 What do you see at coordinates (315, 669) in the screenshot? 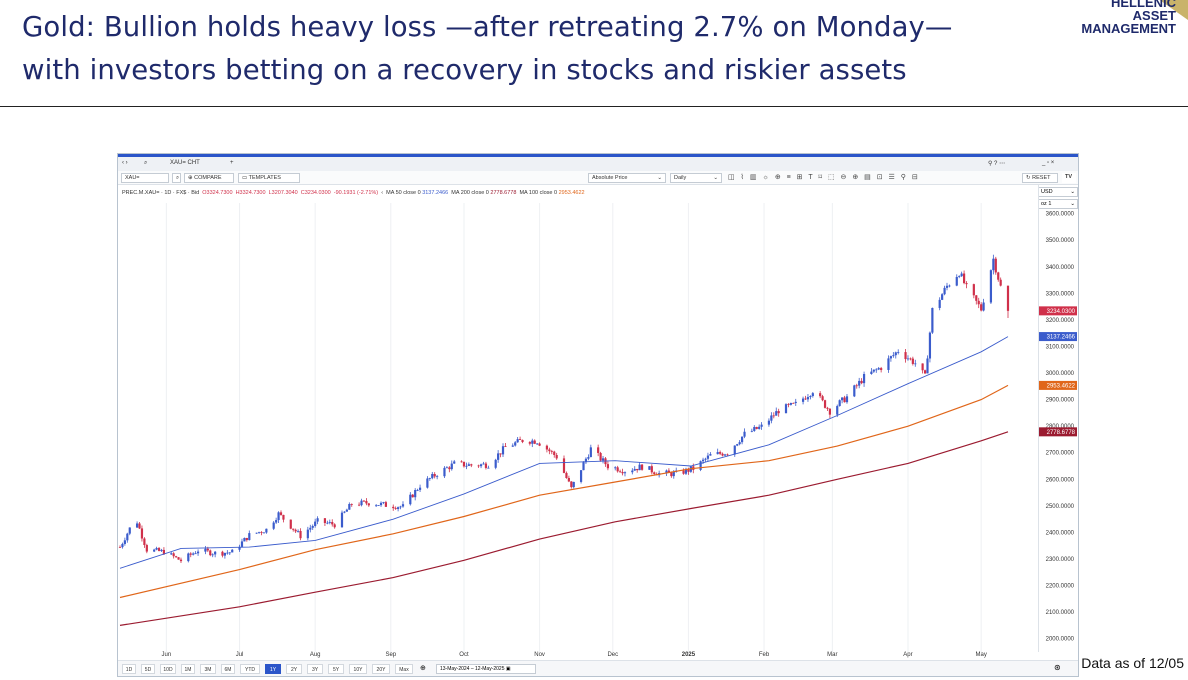
I see `range-button-3y: 3Y` at bounding box center [315, 669].